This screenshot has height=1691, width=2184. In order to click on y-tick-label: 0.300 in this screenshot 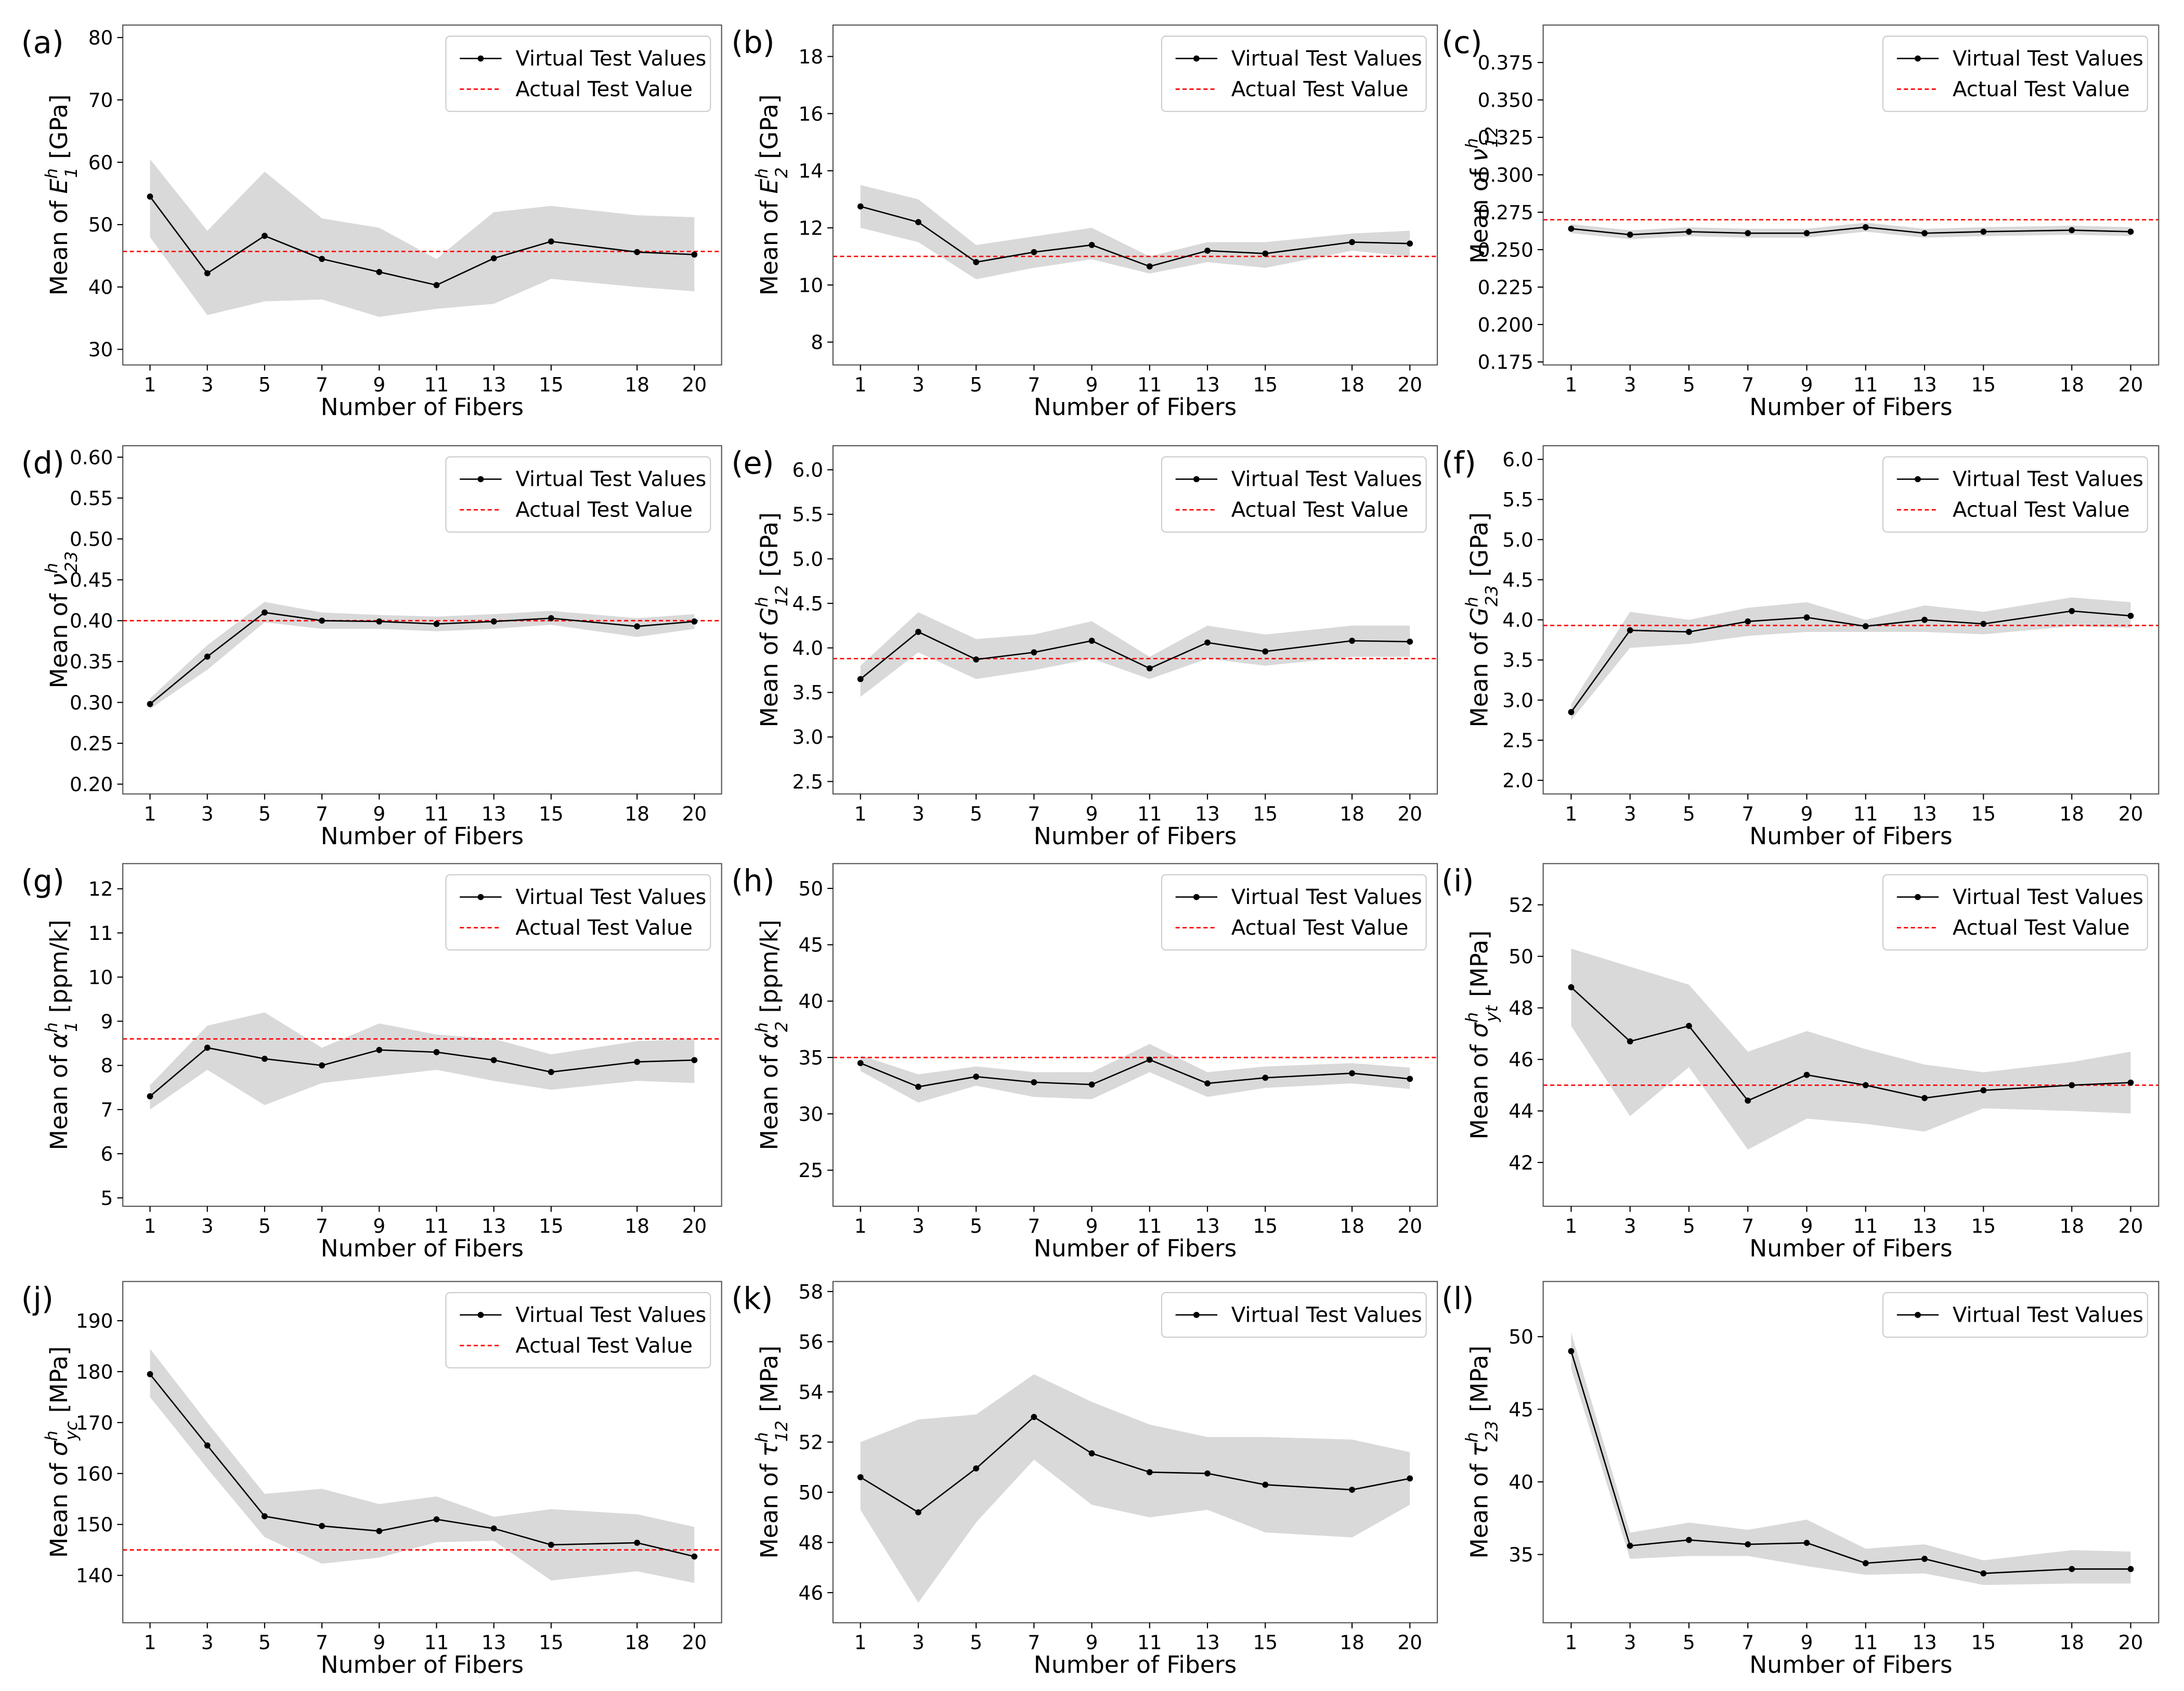, I will do `click(1505, 174)`.